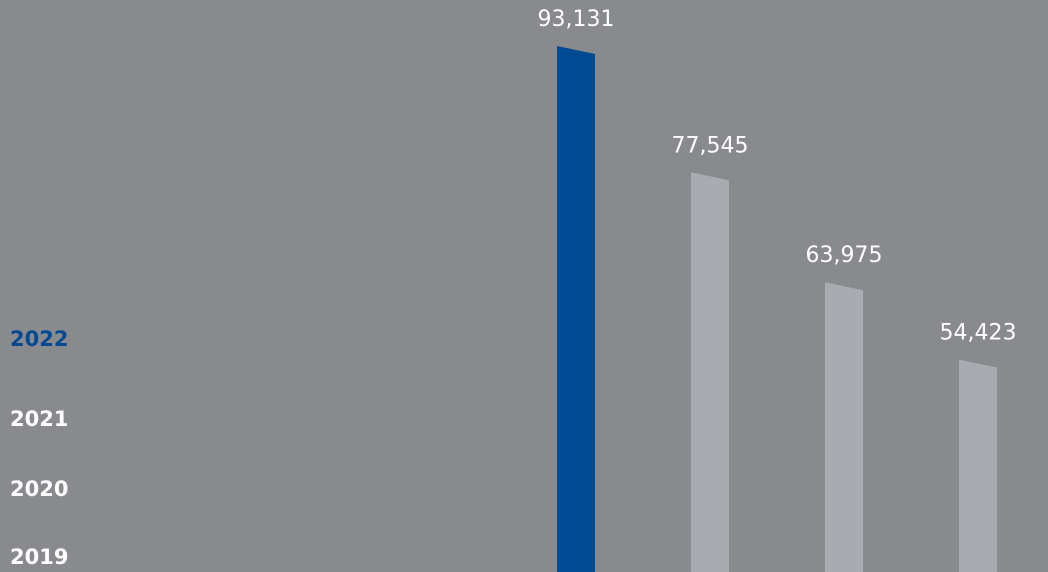 The width and height of the screenshot is (1048, 572). I want to click on value-label: 77,545, so click(710, 145).